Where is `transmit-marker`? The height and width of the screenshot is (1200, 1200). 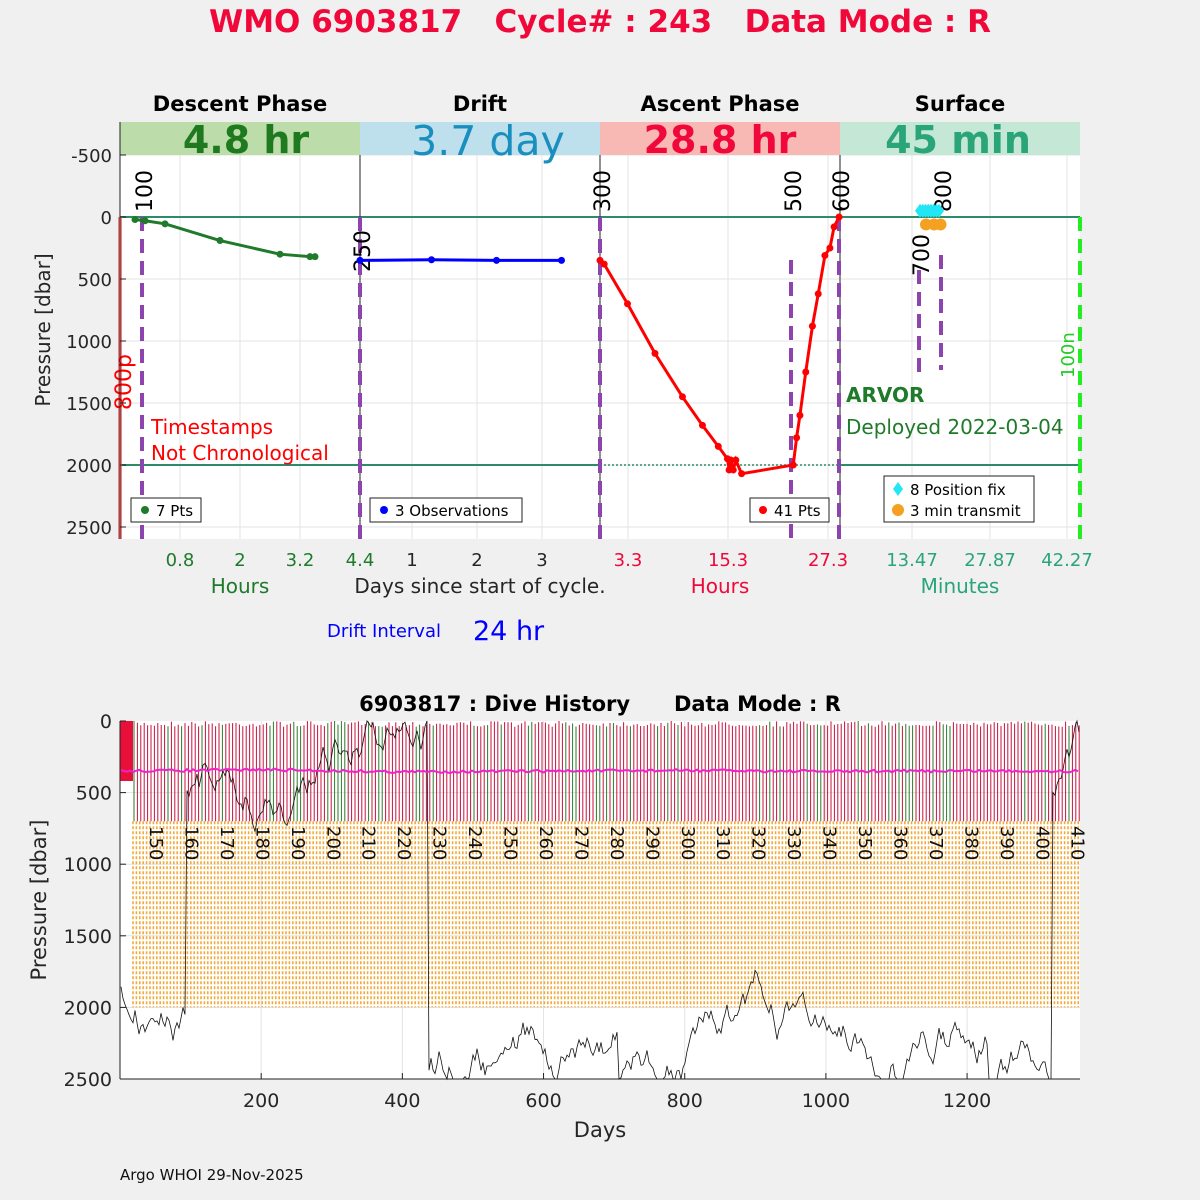
transmit-marker is located at coordinates (940, 224).